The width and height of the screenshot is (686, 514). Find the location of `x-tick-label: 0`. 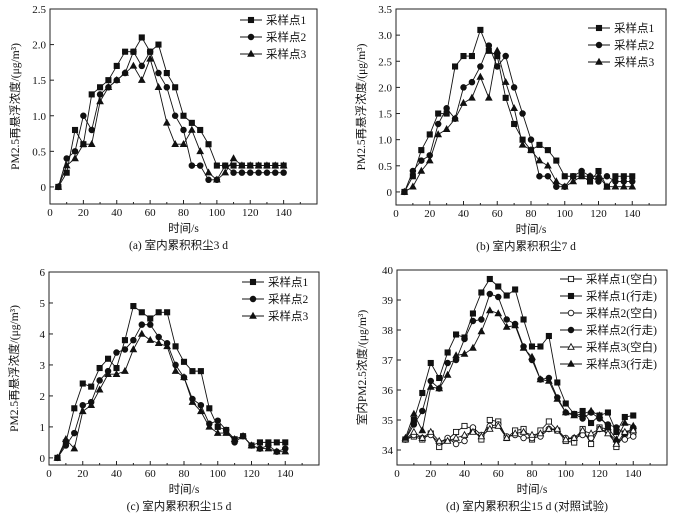

x-tick-label: 0 is located at coordinates (49, 474).